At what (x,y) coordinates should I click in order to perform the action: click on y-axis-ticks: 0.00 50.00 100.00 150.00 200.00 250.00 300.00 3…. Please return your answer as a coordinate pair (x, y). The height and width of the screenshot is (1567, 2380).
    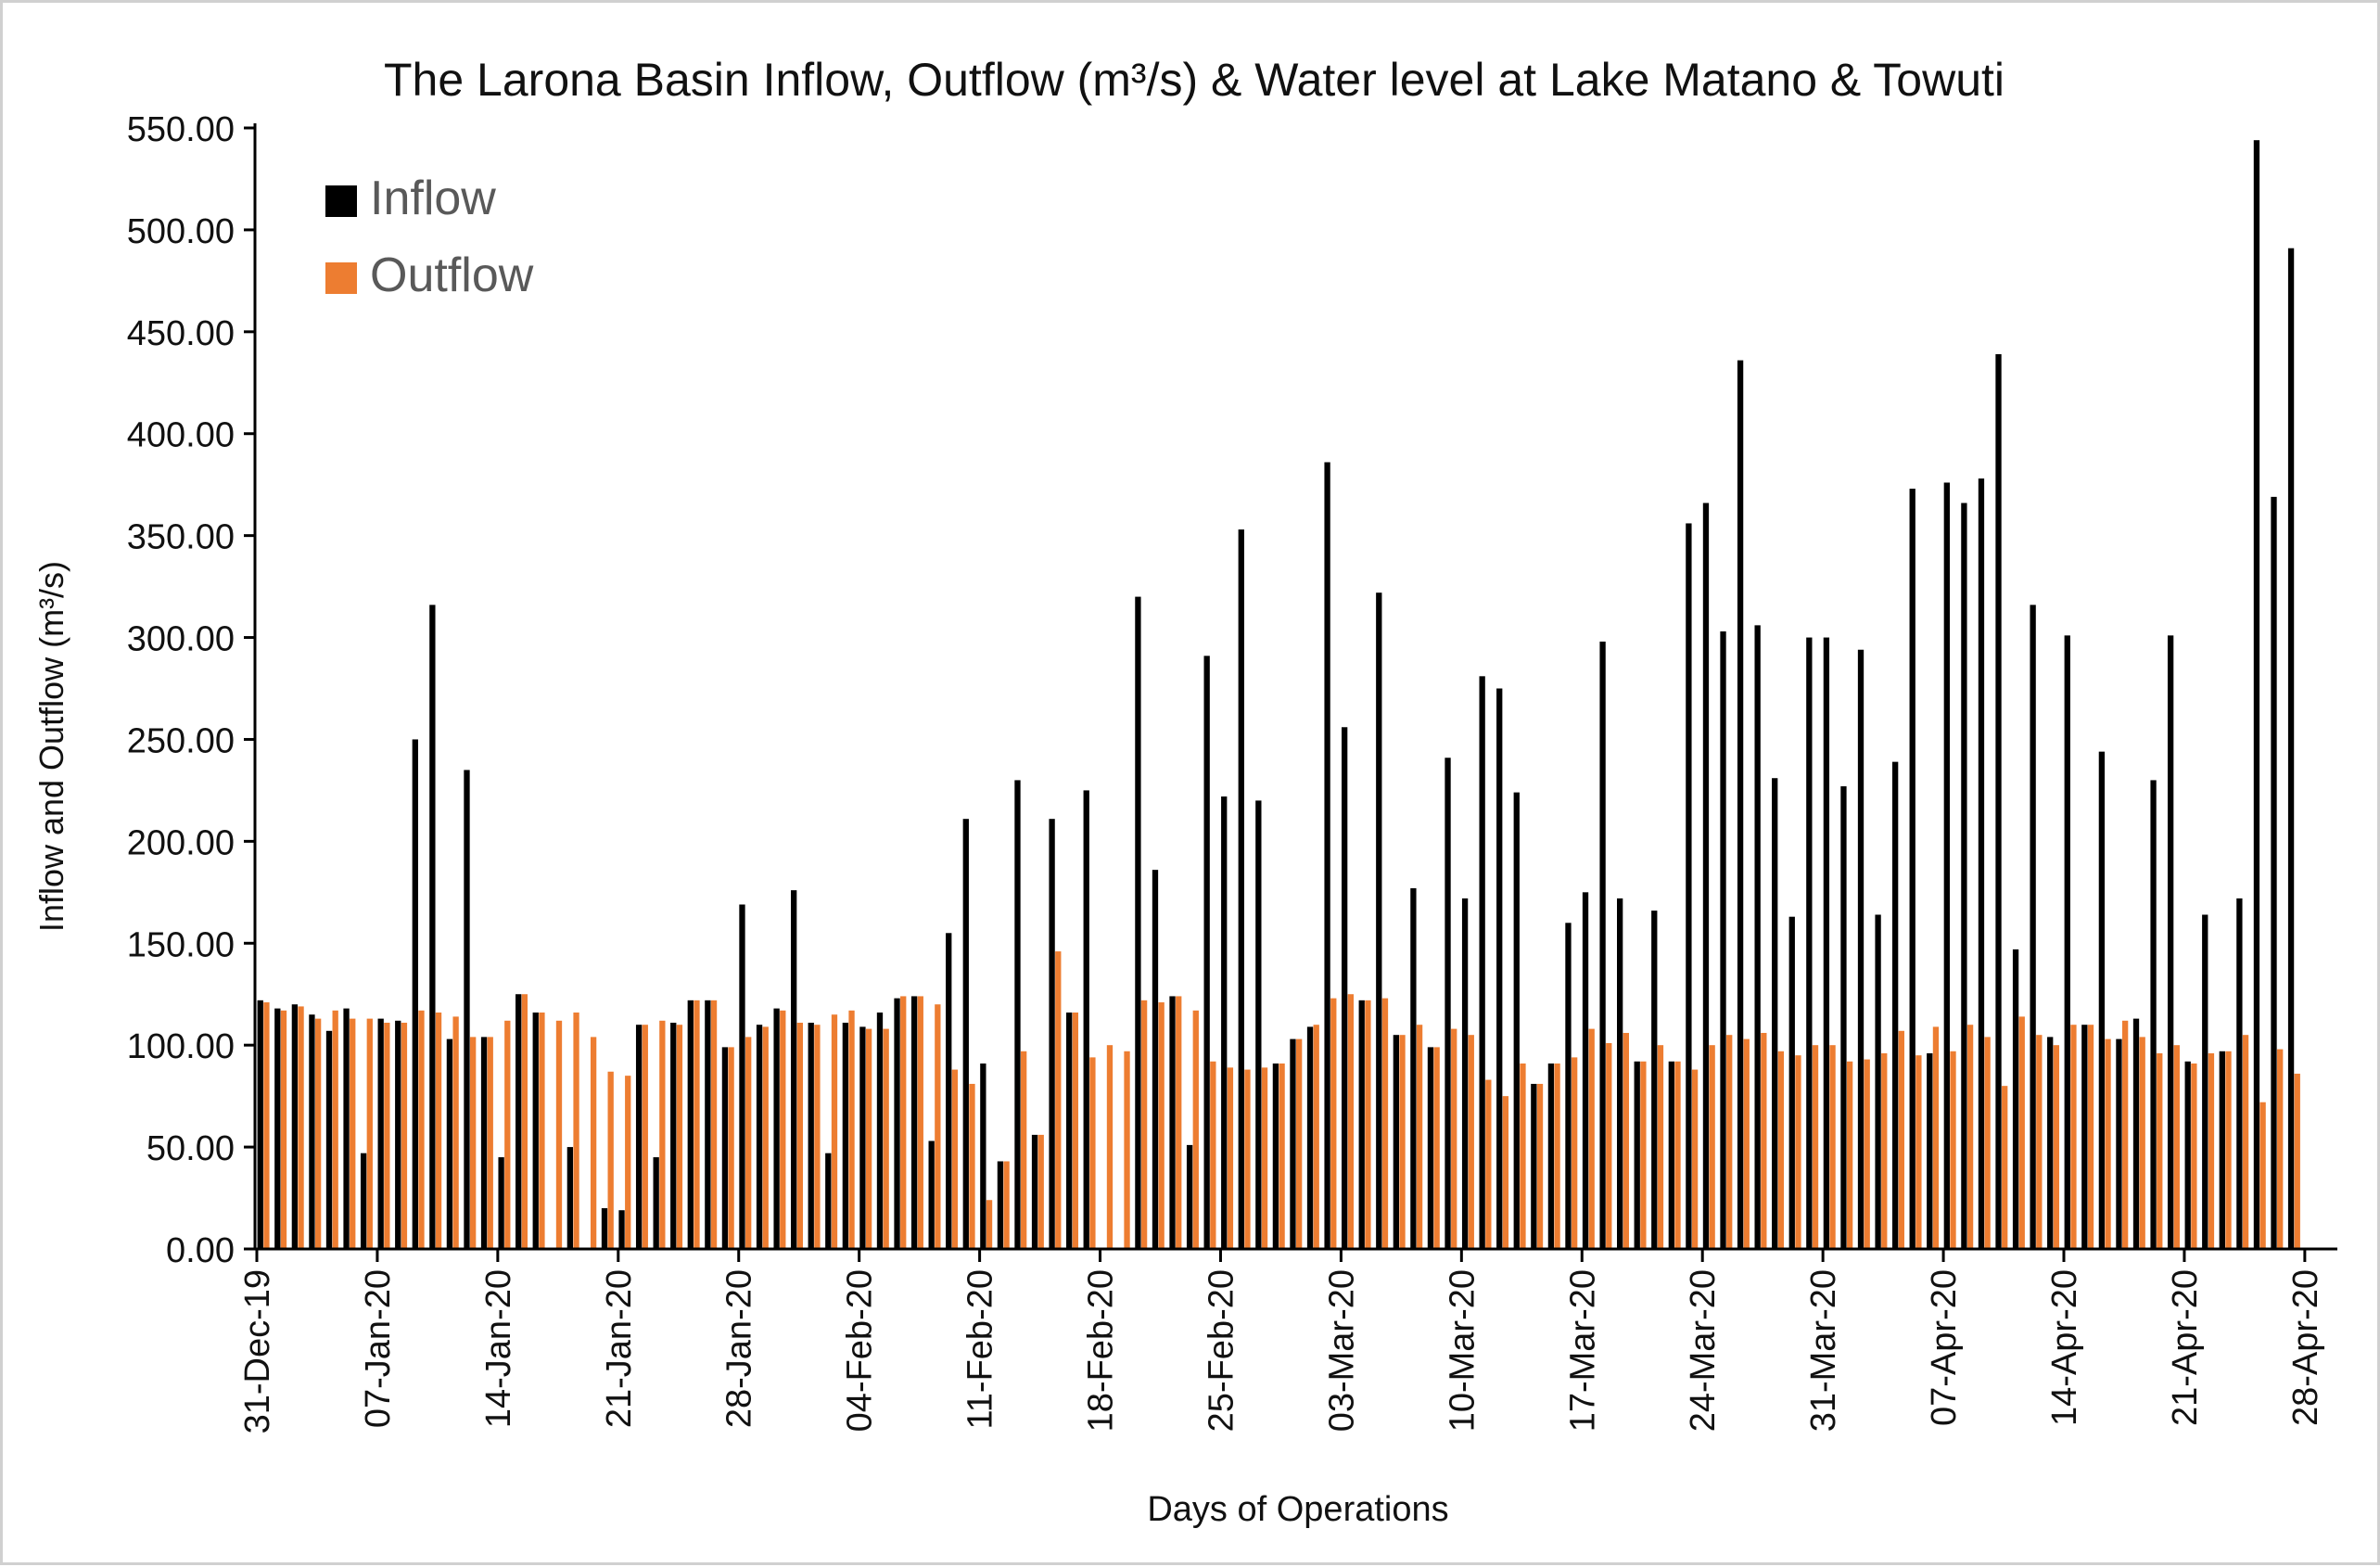
    Looking at the image, I should click on (191, 690).